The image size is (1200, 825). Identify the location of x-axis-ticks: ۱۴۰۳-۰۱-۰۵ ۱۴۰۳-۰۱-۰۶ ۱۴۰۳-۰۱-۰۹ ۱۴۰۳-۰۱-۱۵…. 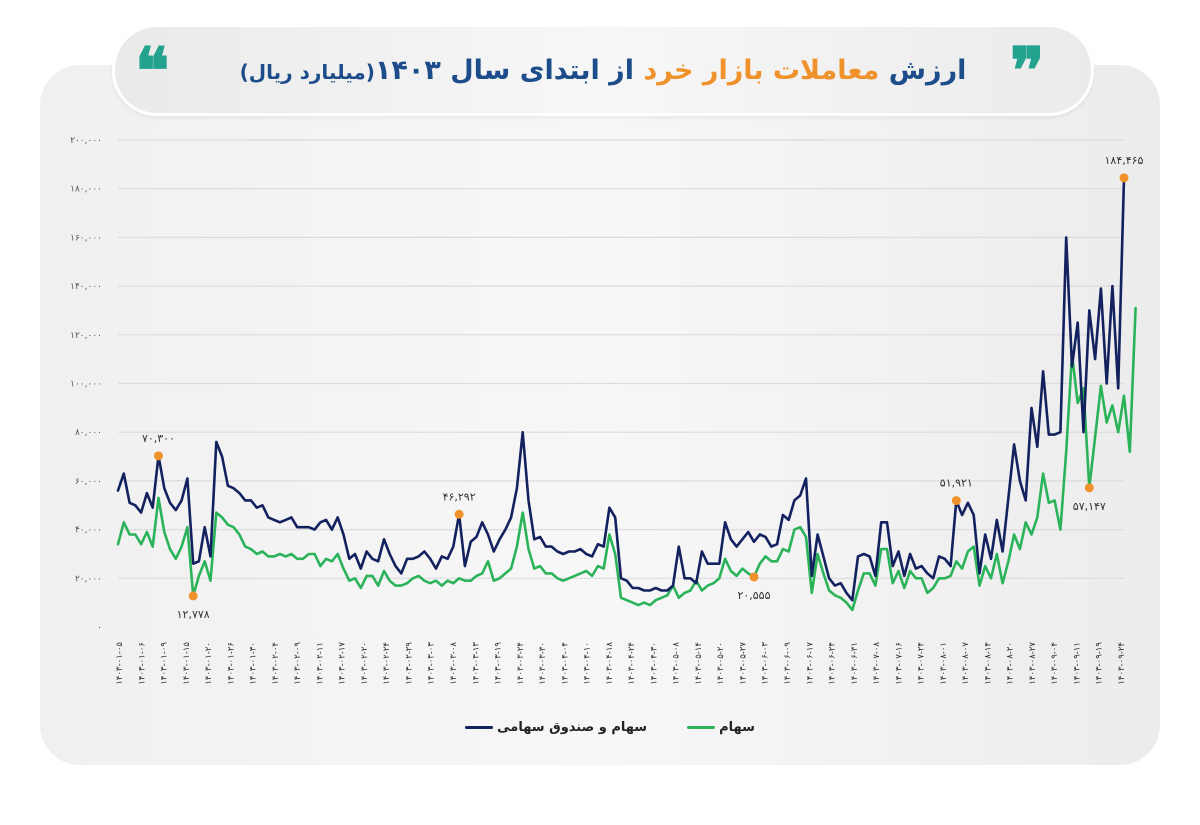
(621, 663).